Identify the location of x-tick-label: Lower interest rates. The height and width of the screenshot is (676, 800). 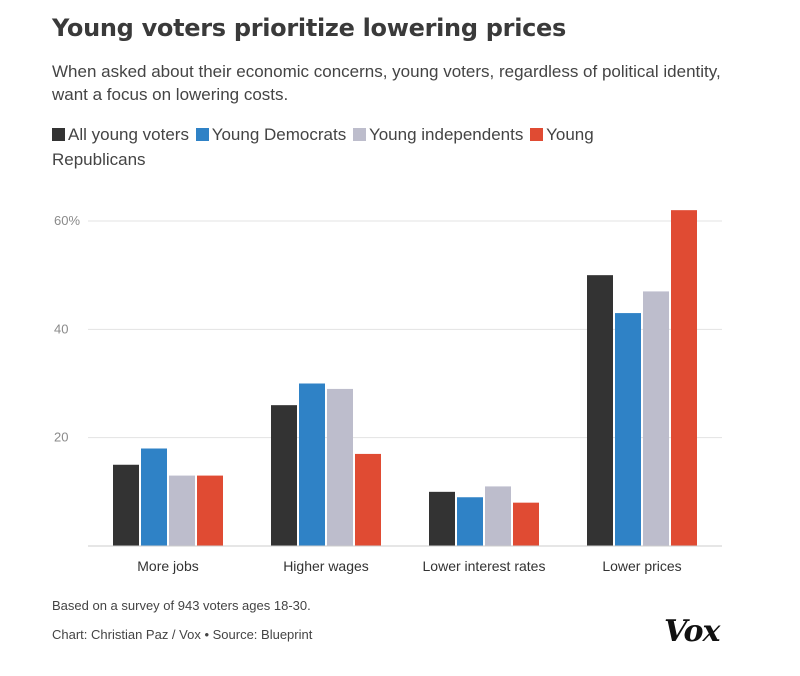
(484, 566).